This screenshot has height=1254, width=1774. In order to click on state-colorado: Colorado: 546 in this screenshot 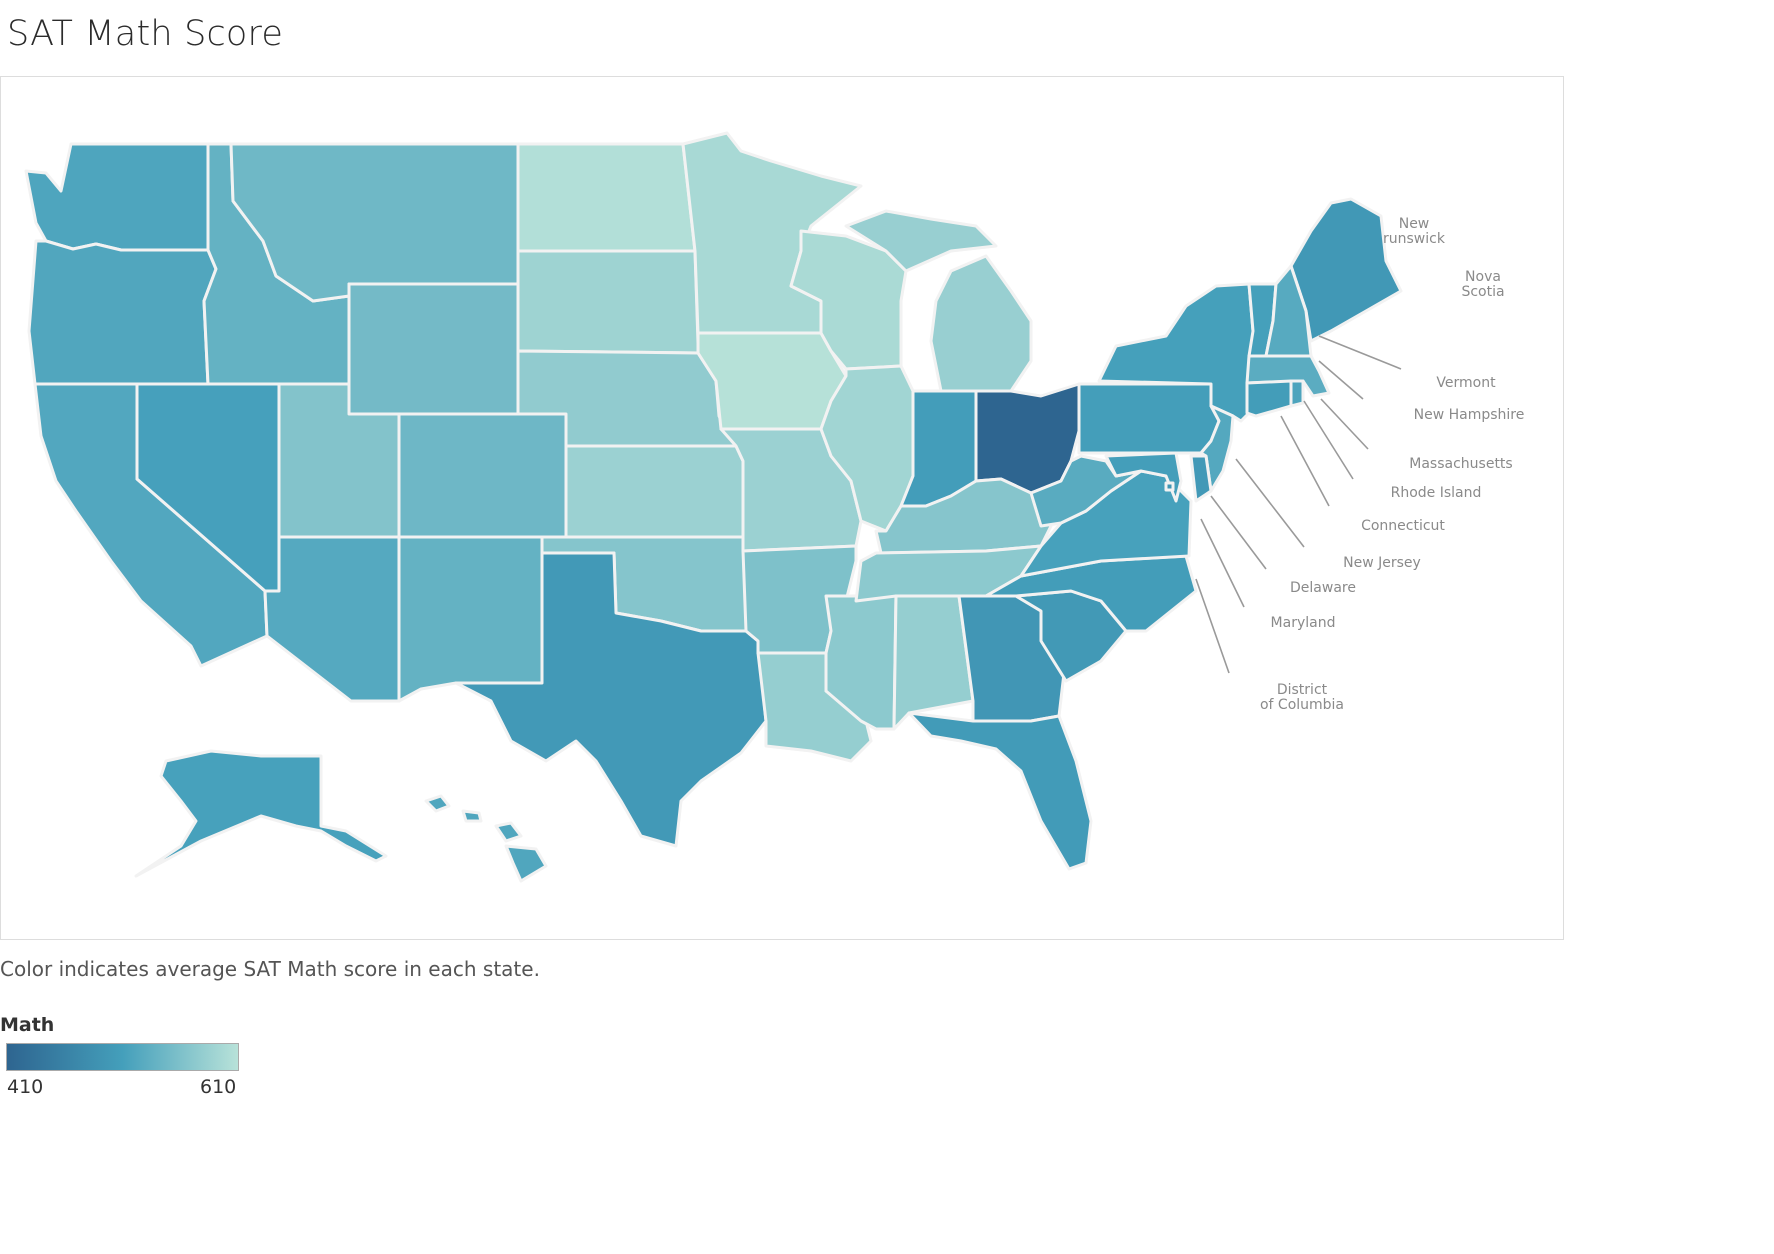, I will do `click(482, 475)`.